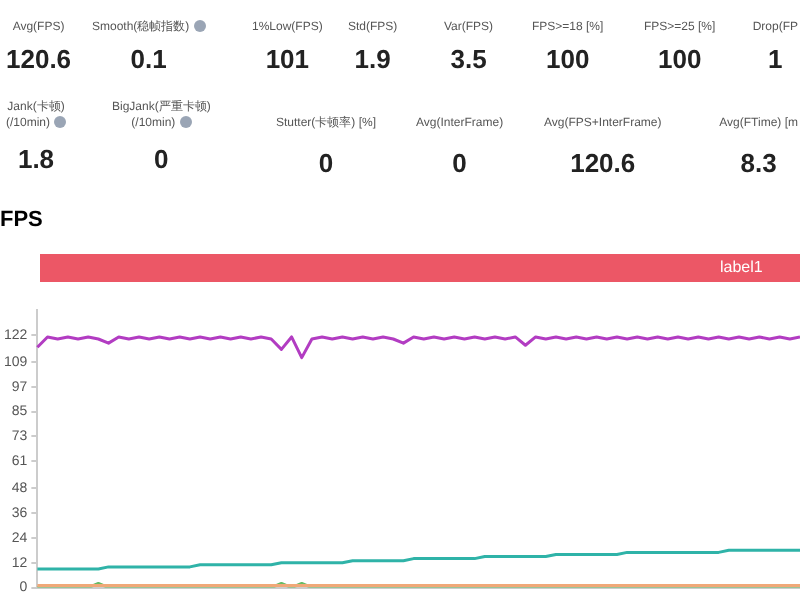  What do you see at coordinates (372, 59) in the screenshot?
I see `data-label: 1.9` at bounding box center [372, 59].